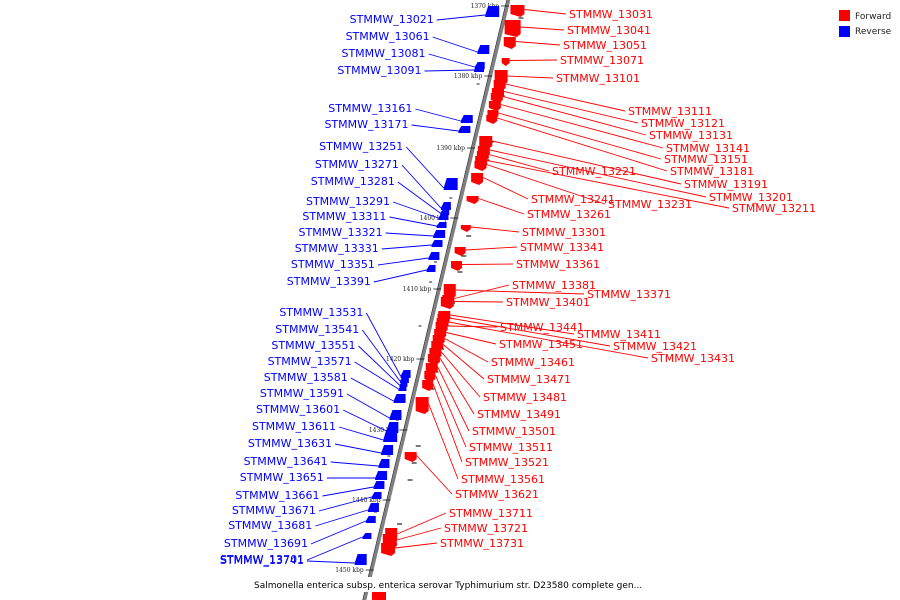 The image size is (900, 600). I want to click on forward-gene-label: STMMW_13421, so click(655, 346).